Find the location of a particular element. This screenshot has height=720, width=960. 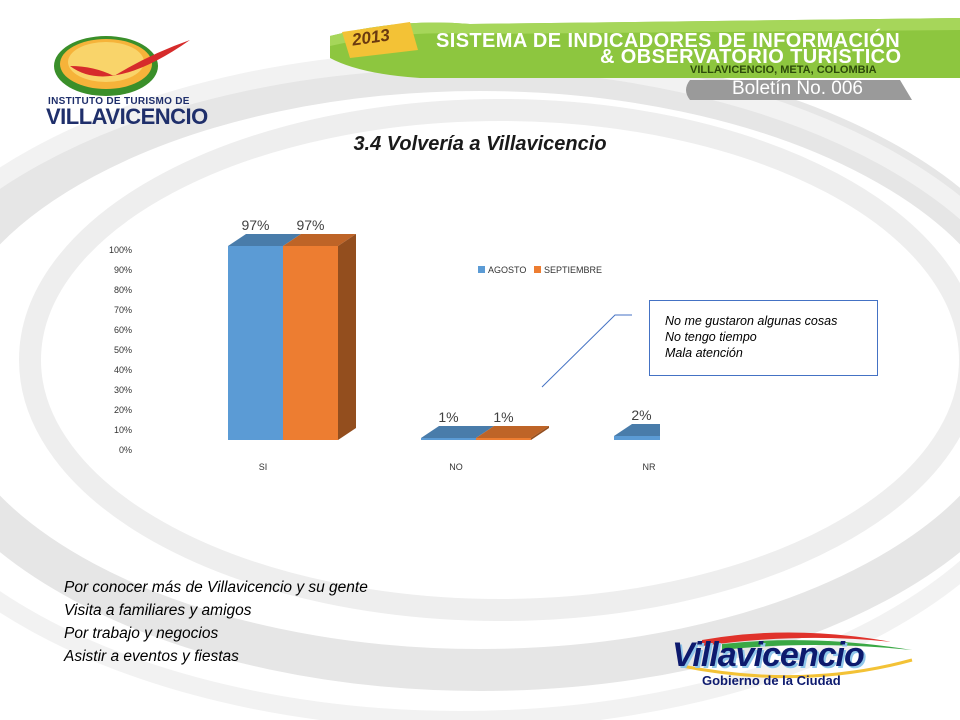

y-tick-label: 10% is located at coordinates (123, 430).